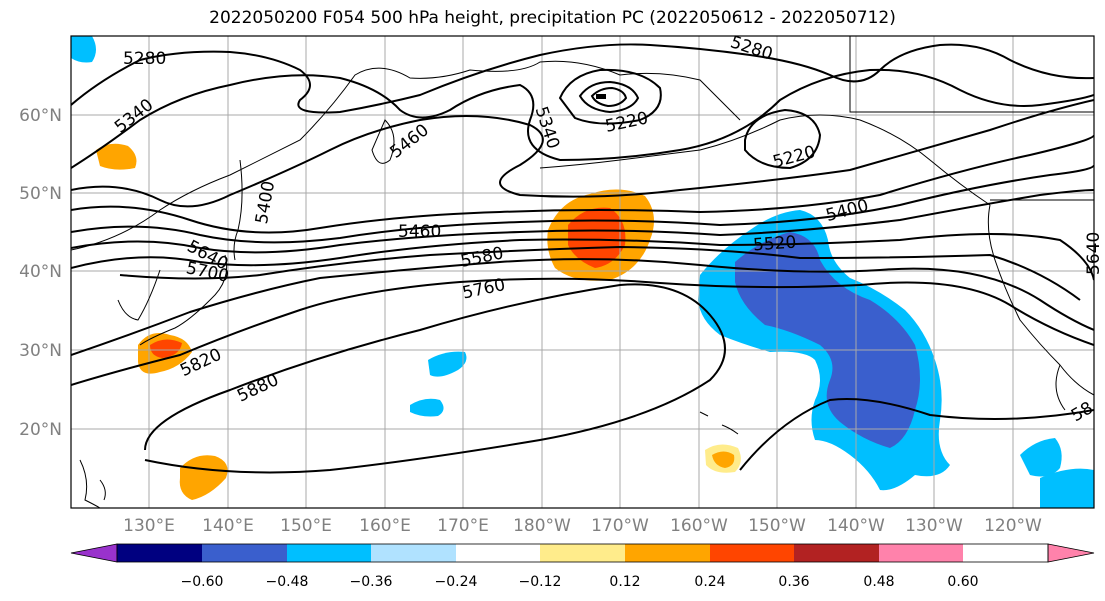  Describe the element at coordinates (1013, 526) in the screenshot. I see `lon-label: 120°W` at that location.